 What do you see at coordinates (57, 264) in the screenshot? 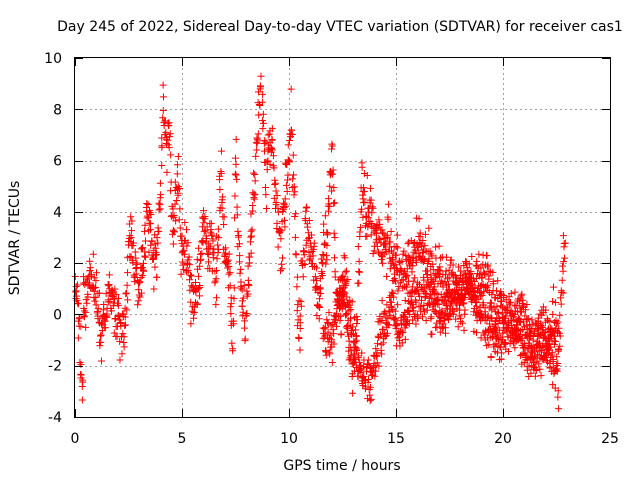
I see `y-tick-label: 2` at bounding box center [57, 264].